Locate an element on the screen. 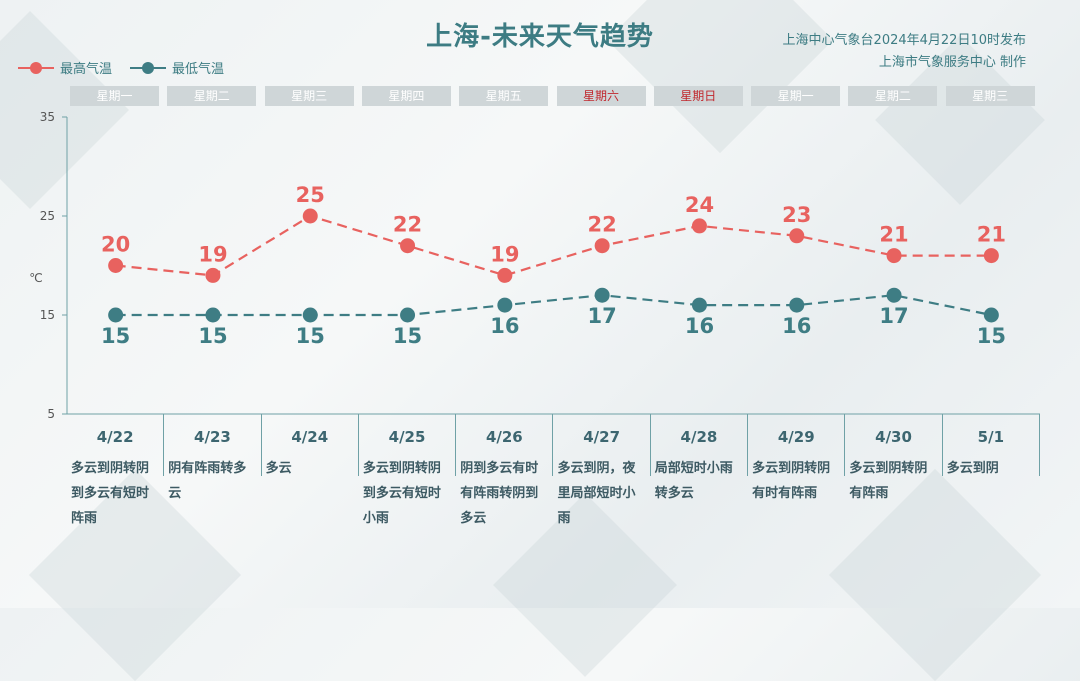  day-column: 4/25 多云到阴转阴到多云有短时小雨 is located at coordinates (408, 470).